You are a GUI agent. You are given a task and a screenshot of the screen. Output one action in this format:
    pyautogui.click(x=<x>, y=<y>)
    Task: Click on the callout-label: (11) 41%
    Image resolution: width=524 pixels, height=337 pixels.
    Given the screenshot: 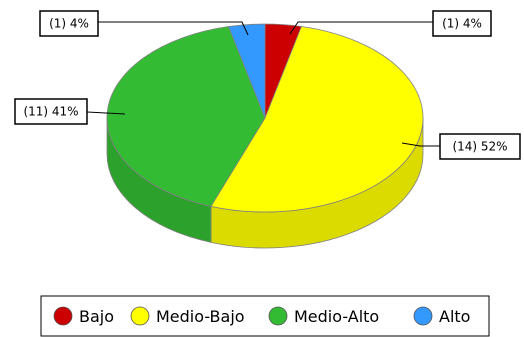 What is the action you would take?
    pyautogui.click(x=50, y=112)
    